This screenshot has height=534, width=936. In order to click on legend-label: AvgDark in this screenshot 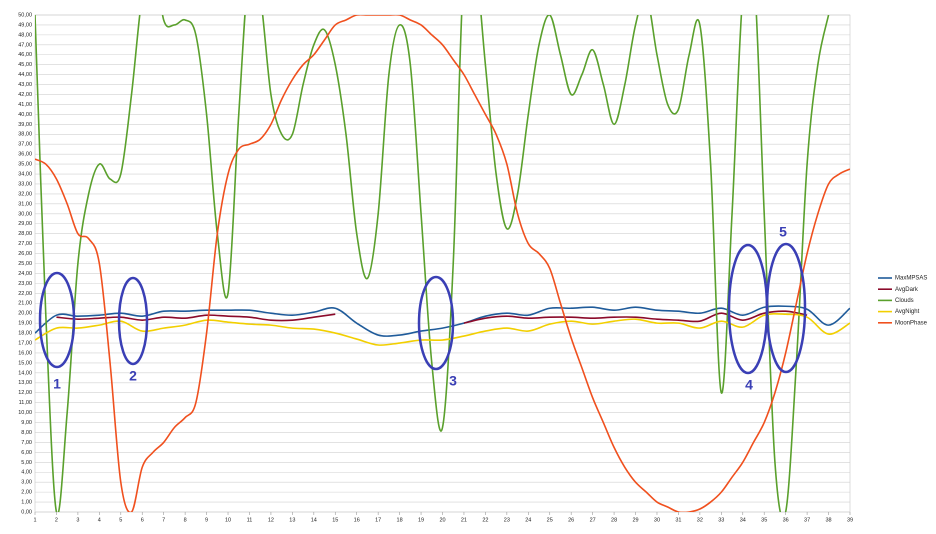, I will do `click(907, 290)`.